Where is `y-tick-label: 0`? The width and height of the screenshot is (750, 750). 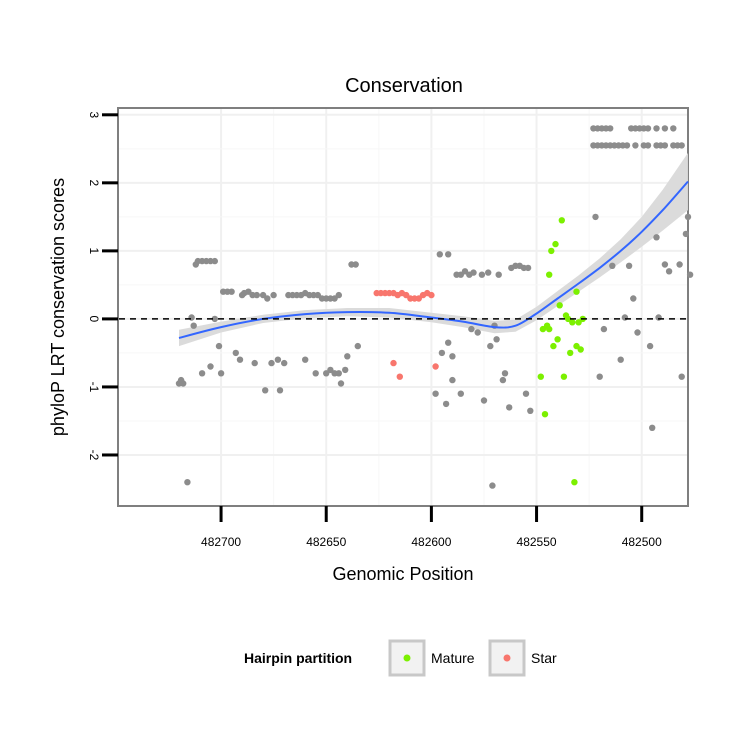 y-tick-label: 0 is located at coordinates (94, 319).